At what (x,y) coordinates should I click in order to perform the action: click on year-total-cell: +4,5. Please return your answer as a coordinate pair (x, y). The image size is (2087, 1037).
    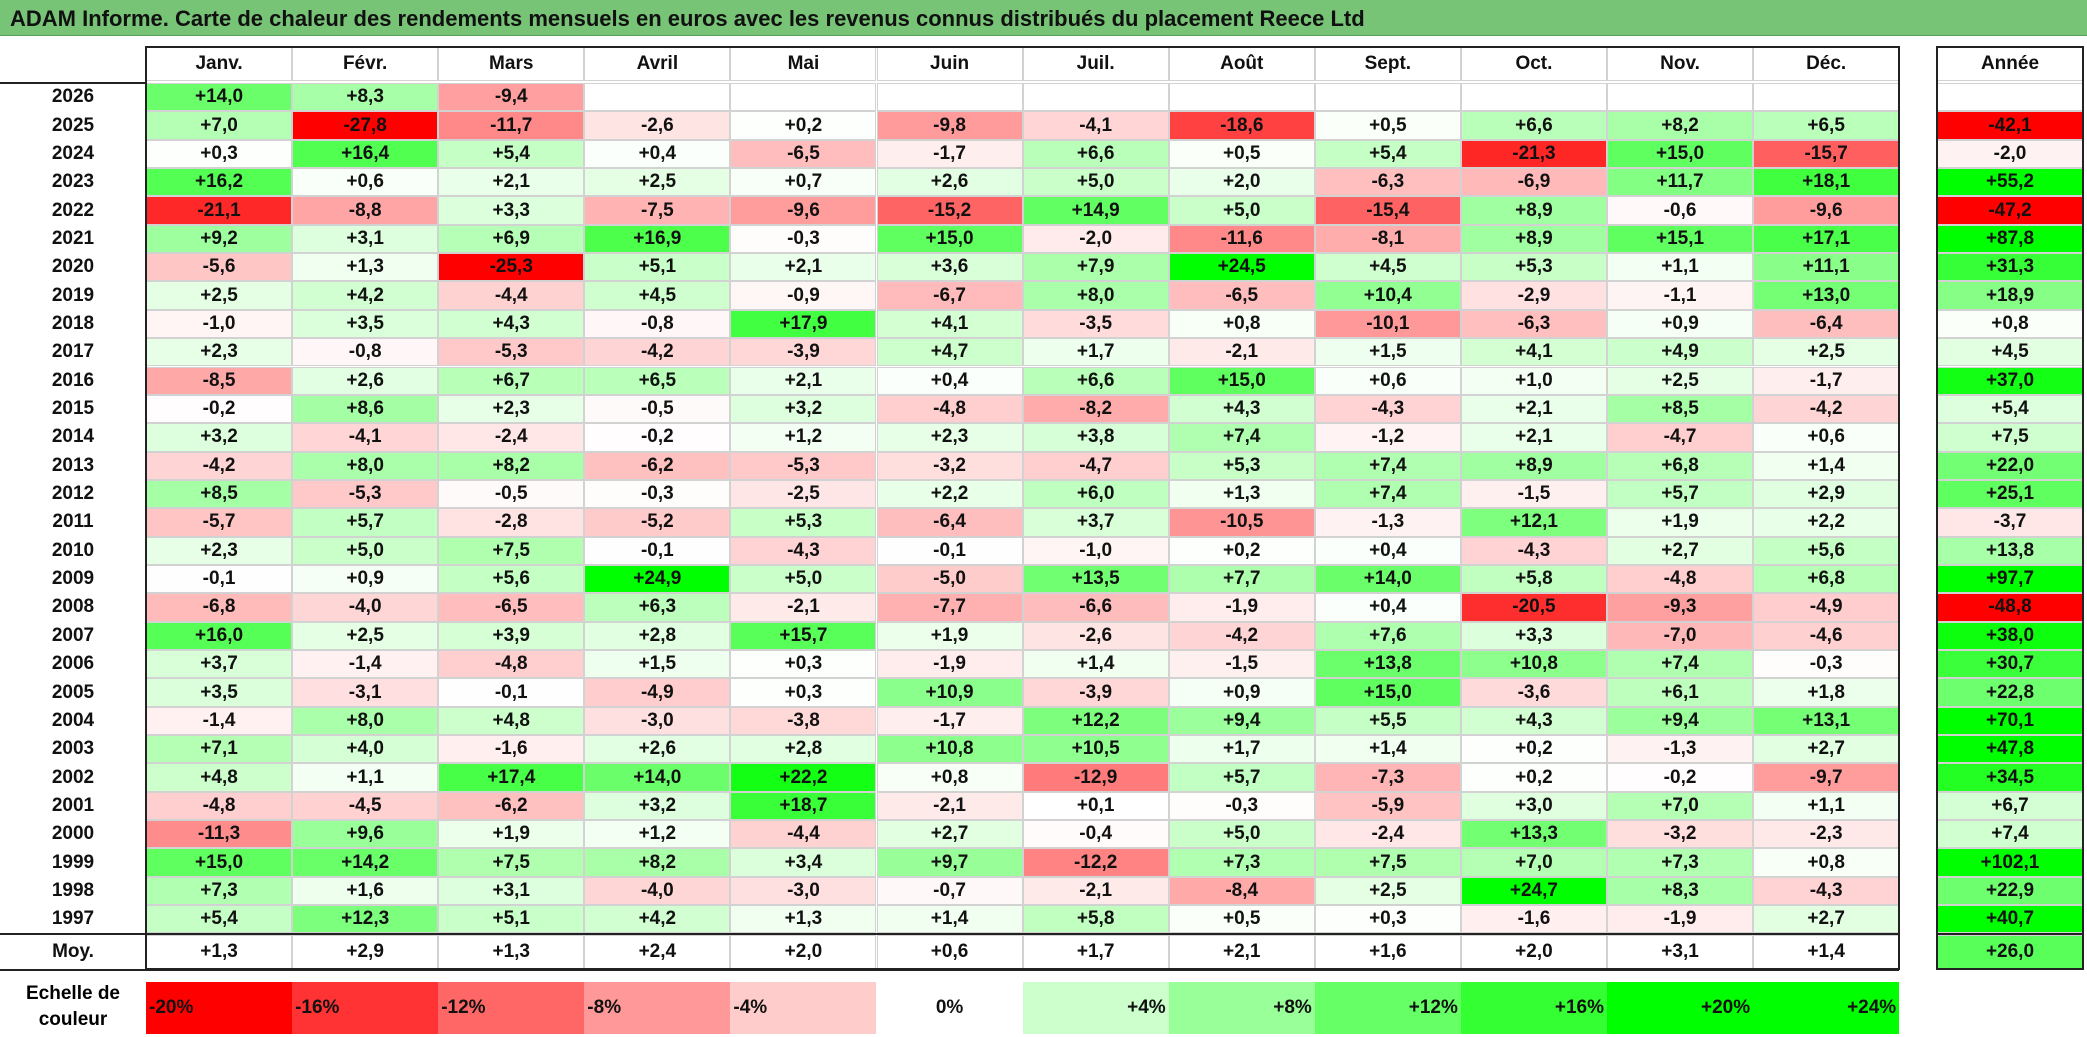
    Looking at the image, I should click on (2010, 352).